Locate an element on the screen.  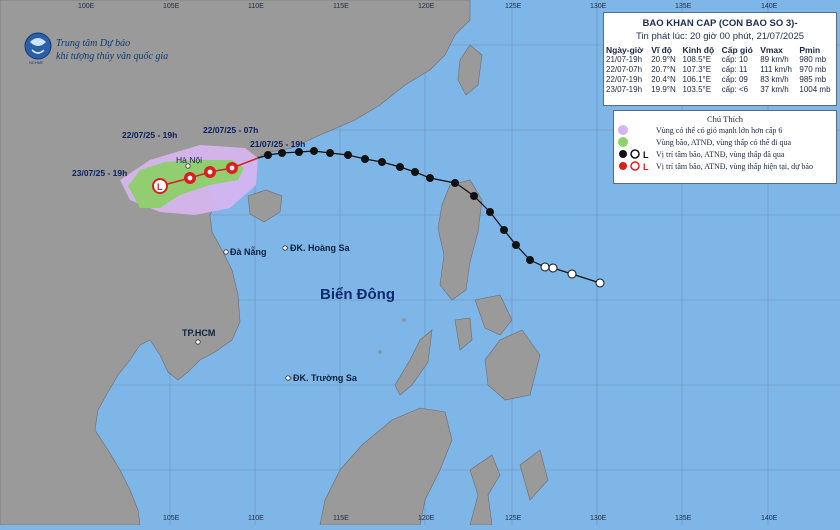
table-header-row: Ngày-giờ Vĩ độ Kinh độ Cấp gió Vmax Pmin is located at coordinates (720, 50).